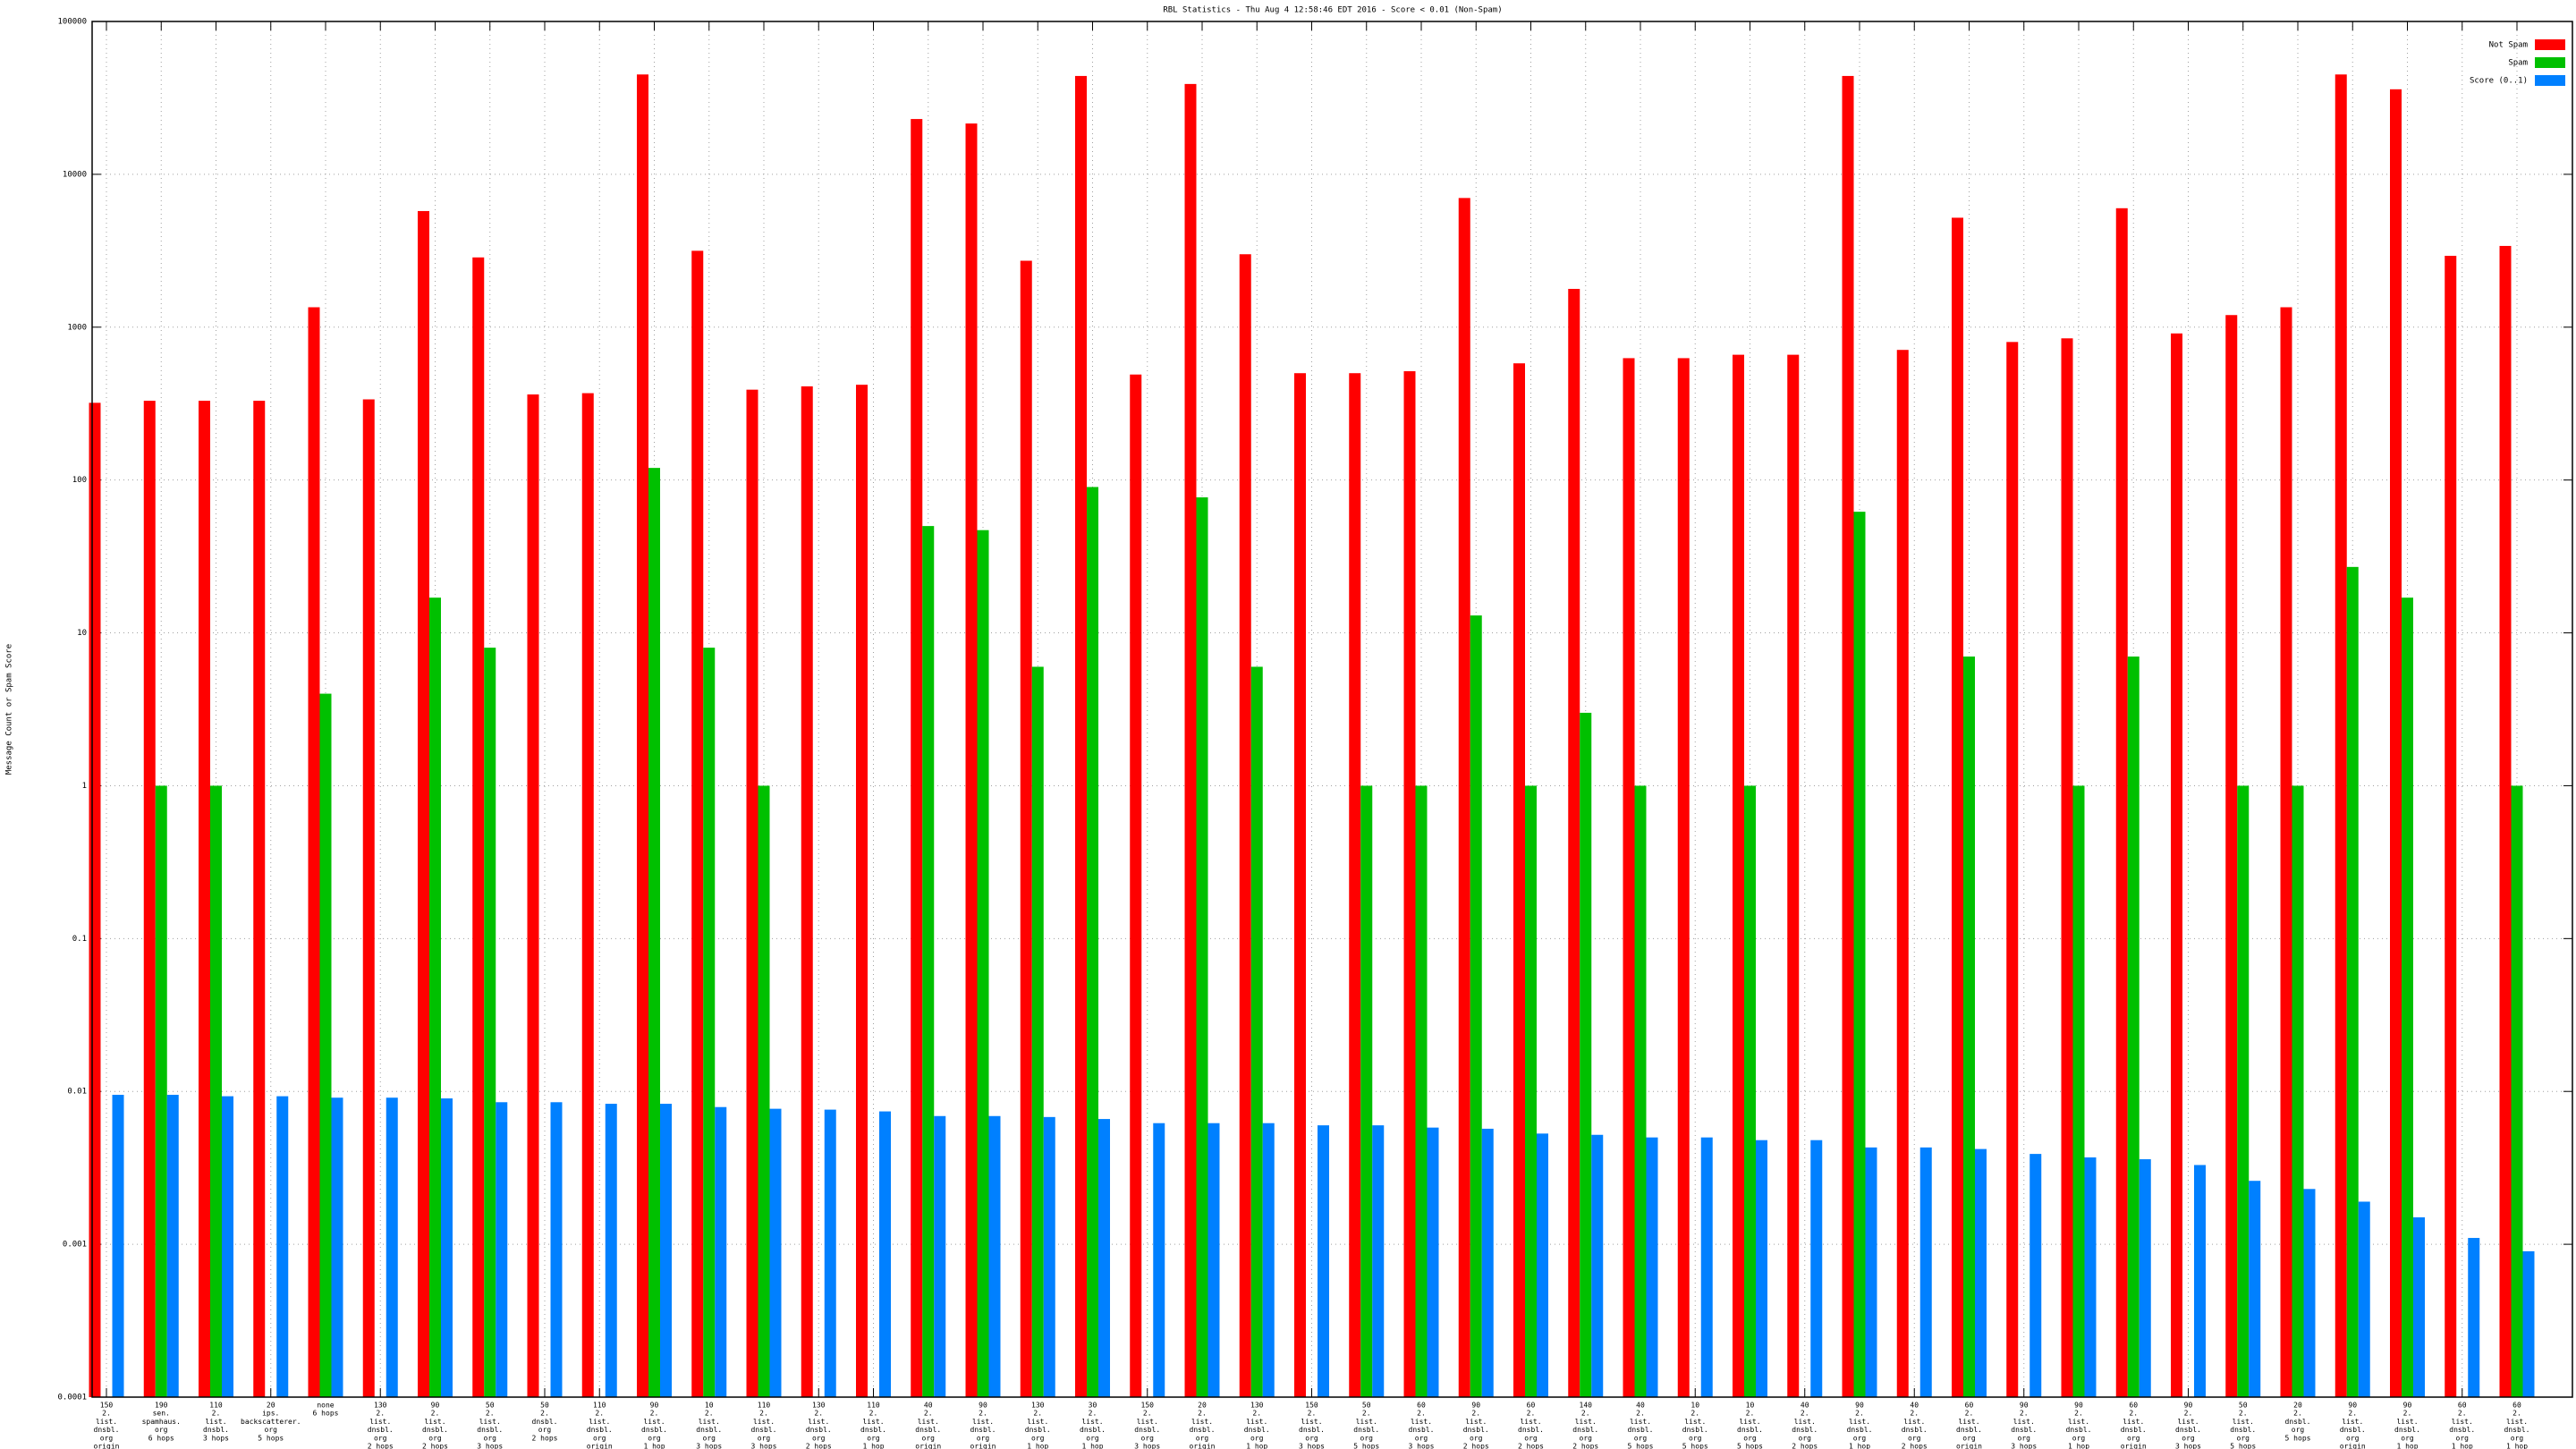 This screenshot has height=1449, width=2576. Describe the element at coordinates (325, 1406) in the screenshot. I see `x-tick-label: none` at that location.